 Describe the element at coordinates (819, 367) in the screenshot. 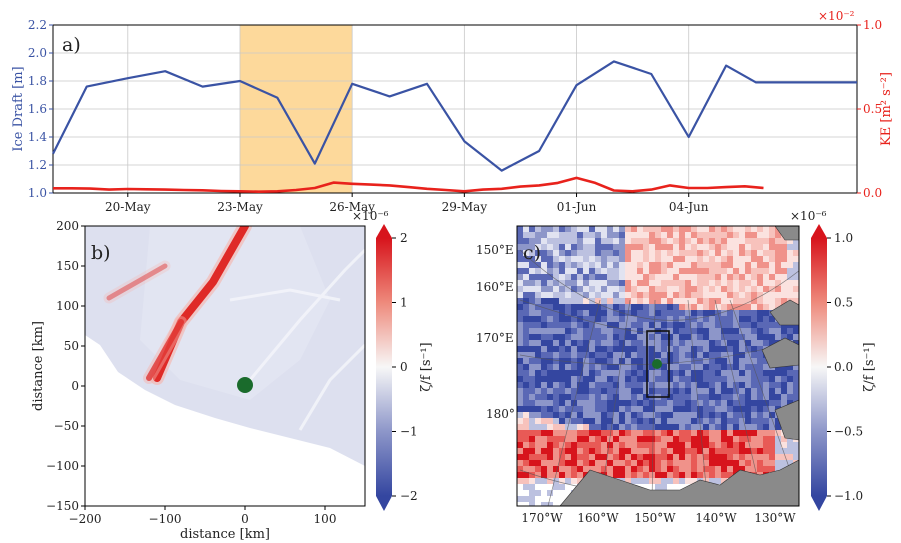

I see `colorbar-c-scale` at that location.